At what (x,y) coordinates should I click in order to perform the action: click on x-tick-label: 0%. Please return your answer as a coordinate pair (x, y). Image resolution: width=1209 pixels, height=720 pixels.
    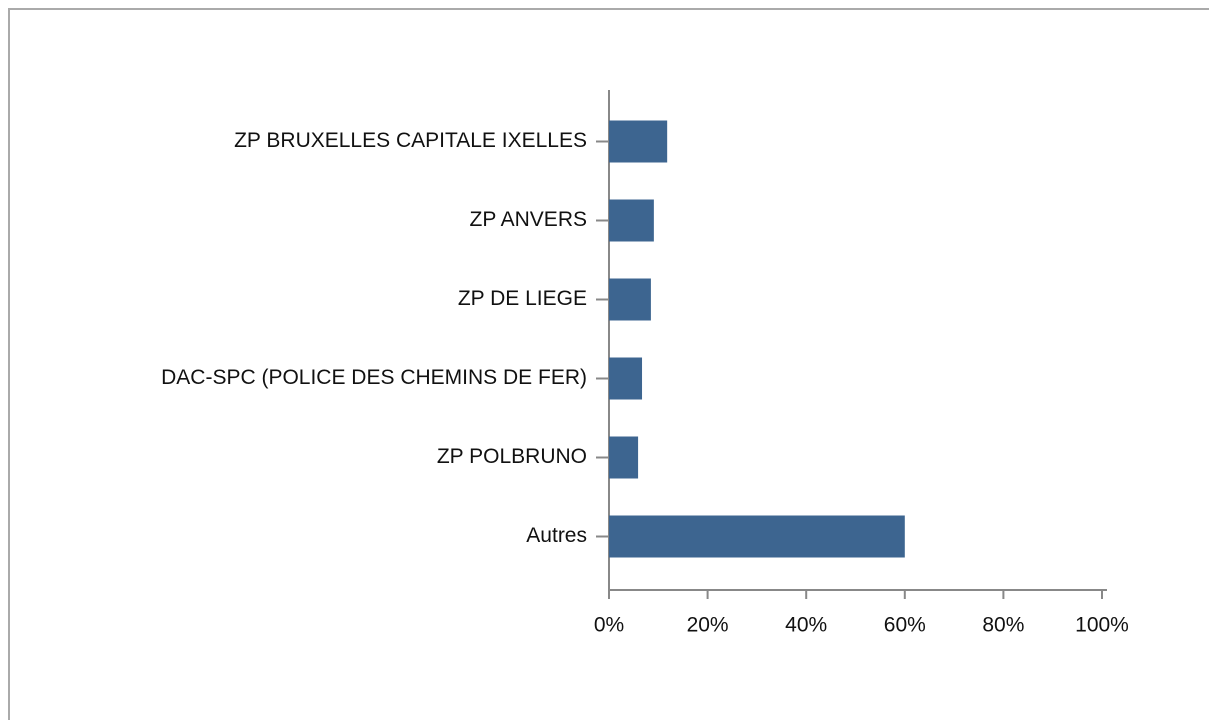
    Looking at the image, I should click on (609, 625).